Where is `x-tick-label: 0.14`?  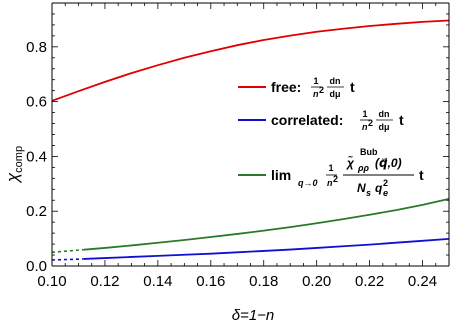 x-tick-label: 0.14 is located at coordinates (157, 281).